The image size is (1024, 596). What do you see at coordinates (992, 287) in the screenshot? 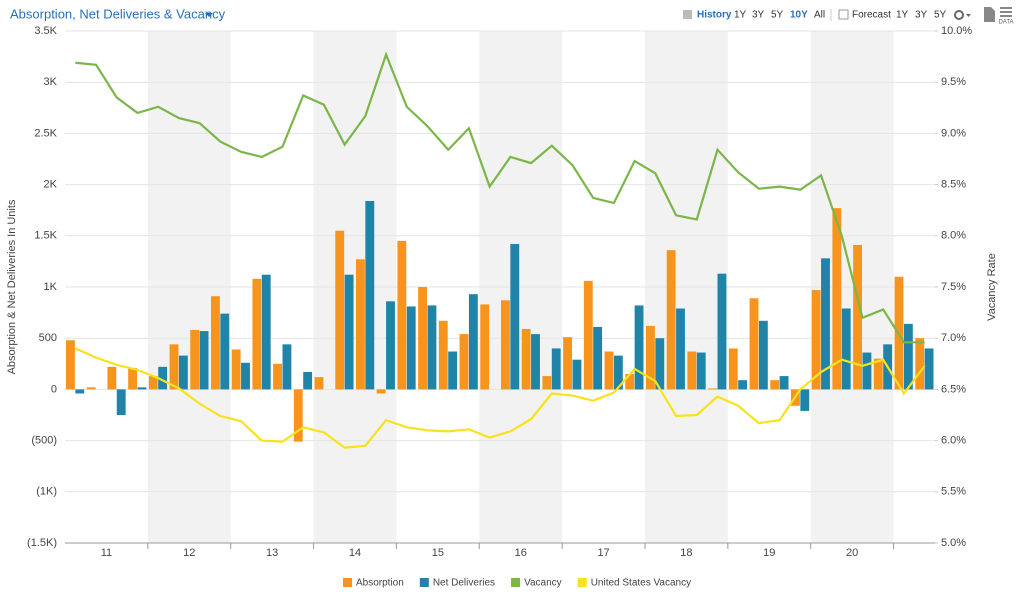
I see `y2-axis-label: Vacancy Rate` at bounding box center [992, 287].